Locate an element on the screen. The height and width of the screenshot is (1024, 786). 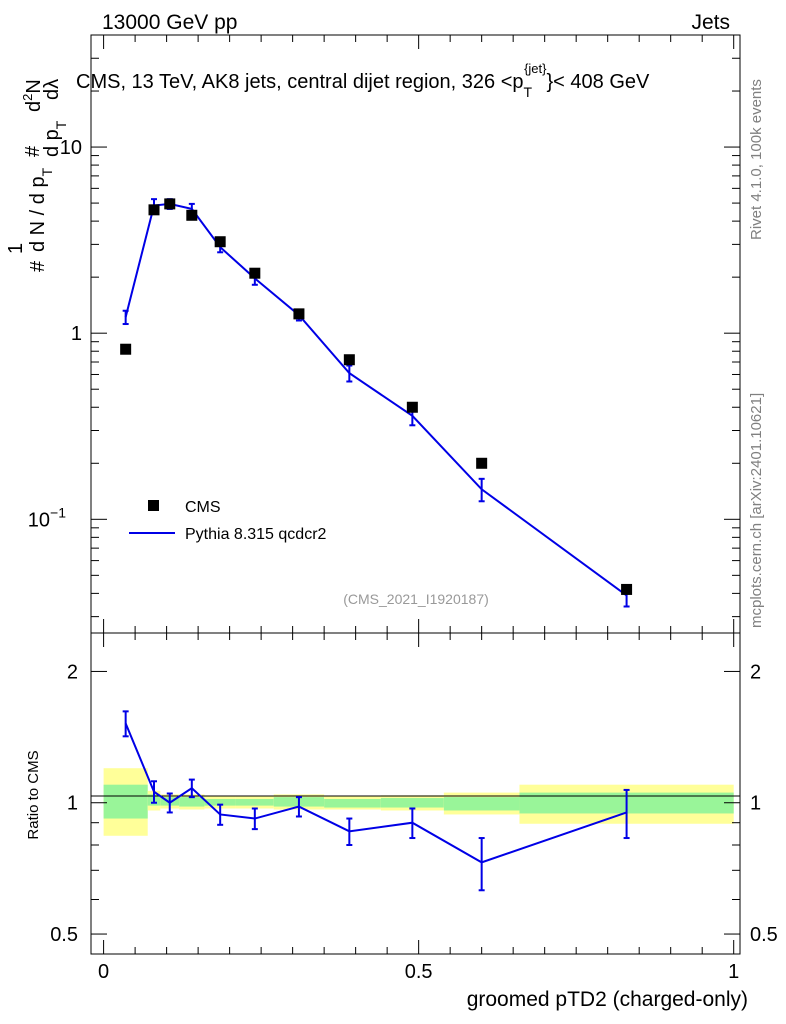
ratio-y-tick-label-left: 1 is located at coordinates (72, 804).